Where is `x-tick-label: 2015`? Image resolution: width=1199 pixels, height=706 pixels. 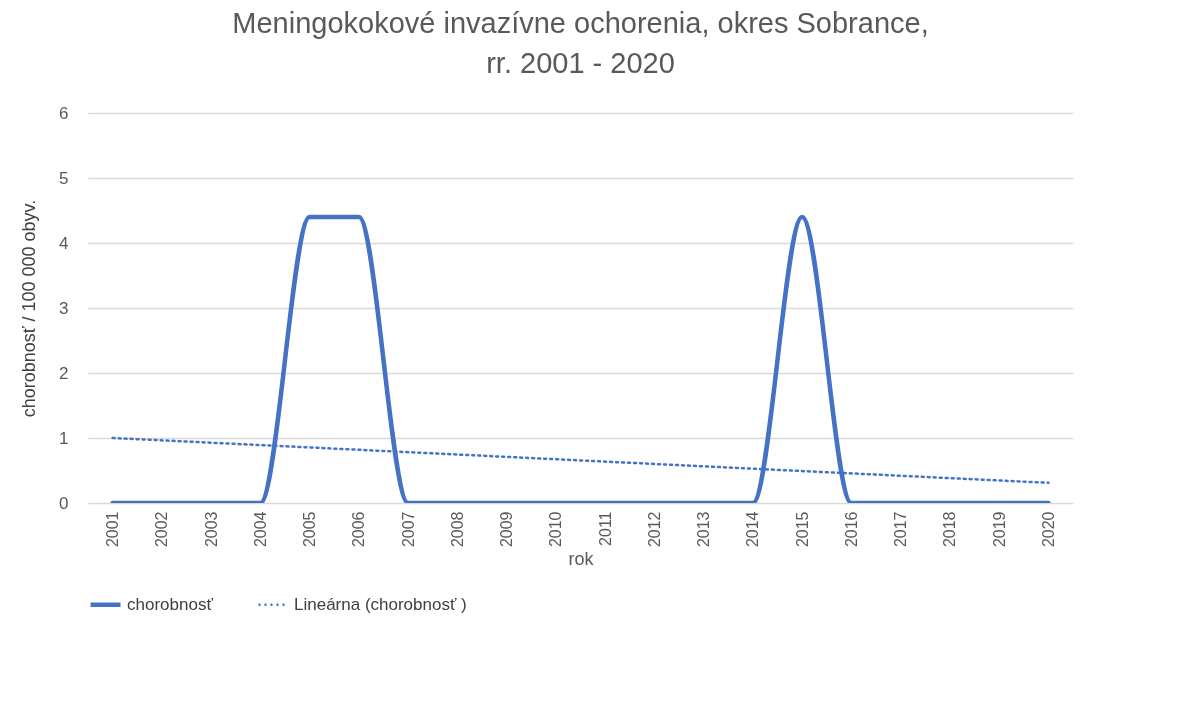 x-tick-label: 2015 is located at coordinates (802, 529).